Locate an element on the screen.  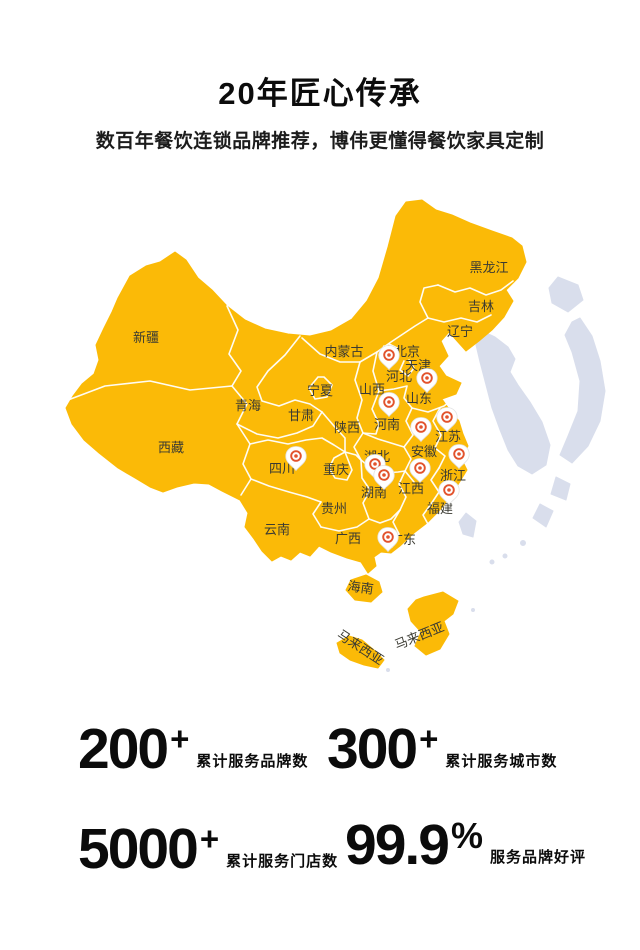
province-label: 西藏 is located at coordinates (171, 447).